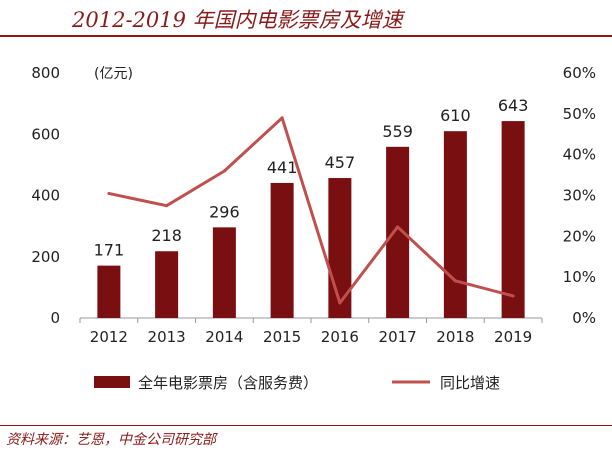 This screenshot has width=612, height=453. I want to click on x-tick-label: 2019, so click(513, 337).